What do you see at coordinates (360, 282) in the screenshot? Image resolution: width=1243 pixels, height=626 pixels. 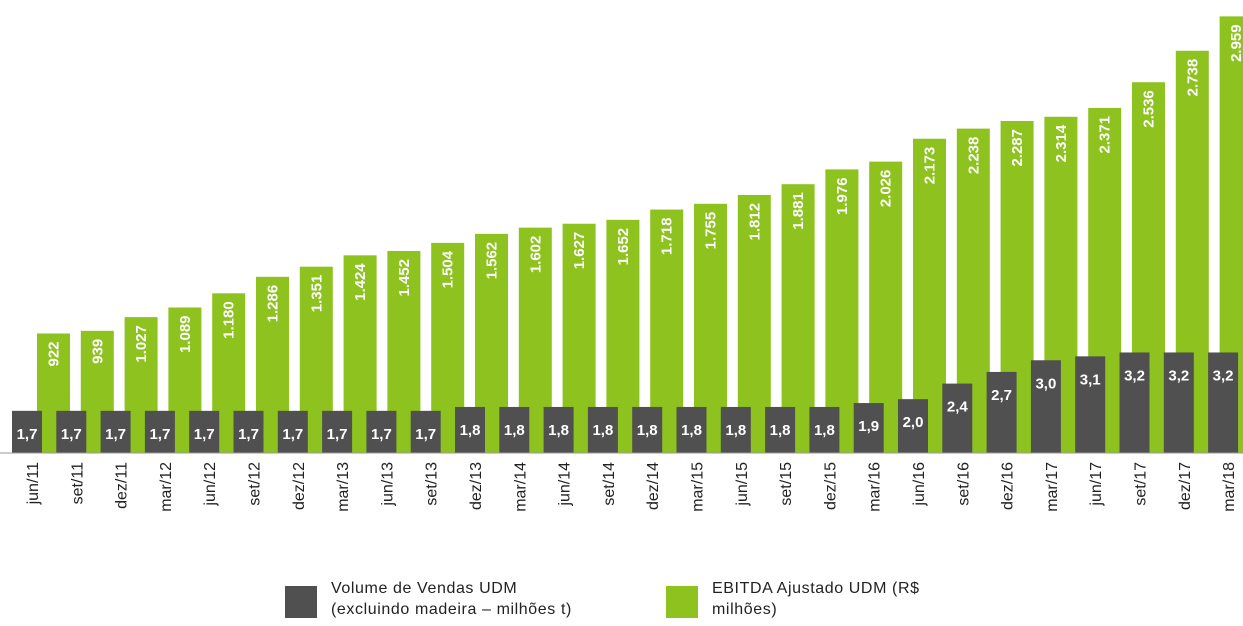 I see `data-label: 1.424` at bounding box center [360, 282].